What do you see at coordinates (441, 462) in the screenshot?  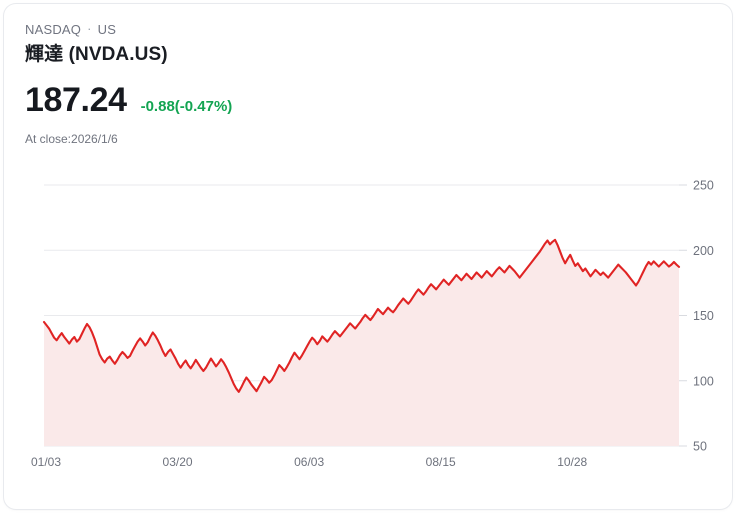 I see `x-axis-tick-label: 08/15` at bounding box center [441, 462].